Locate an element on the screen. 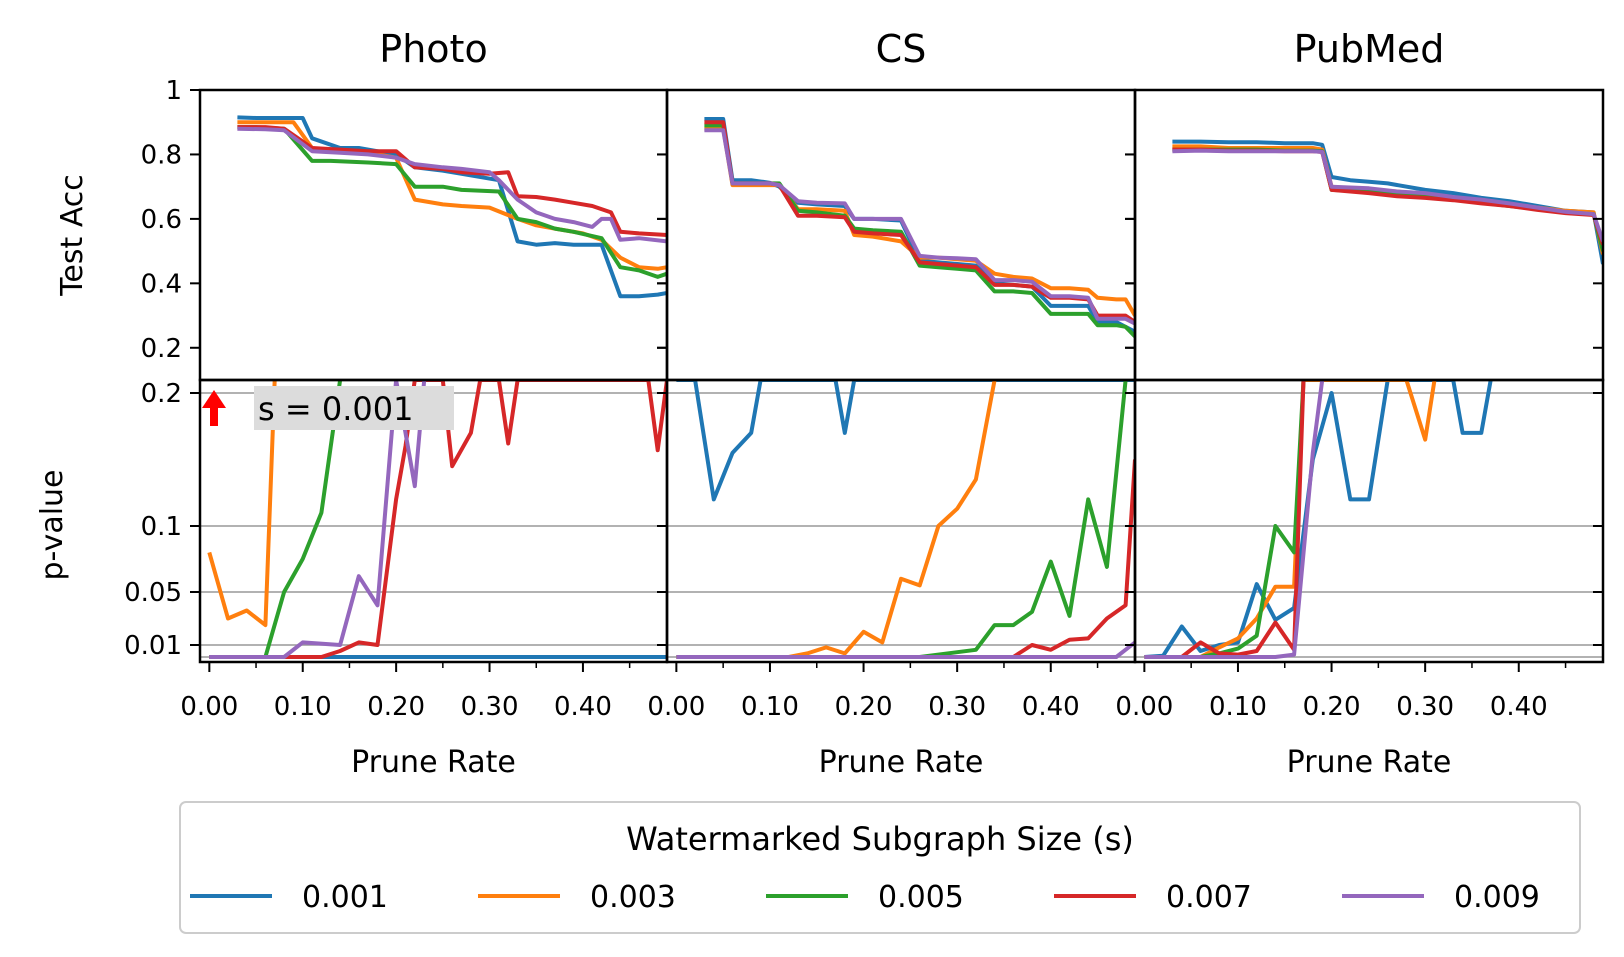 The image size is (1624, 957). y-tick-label-bottom: 0.1 is located at coordinates (161, 527).